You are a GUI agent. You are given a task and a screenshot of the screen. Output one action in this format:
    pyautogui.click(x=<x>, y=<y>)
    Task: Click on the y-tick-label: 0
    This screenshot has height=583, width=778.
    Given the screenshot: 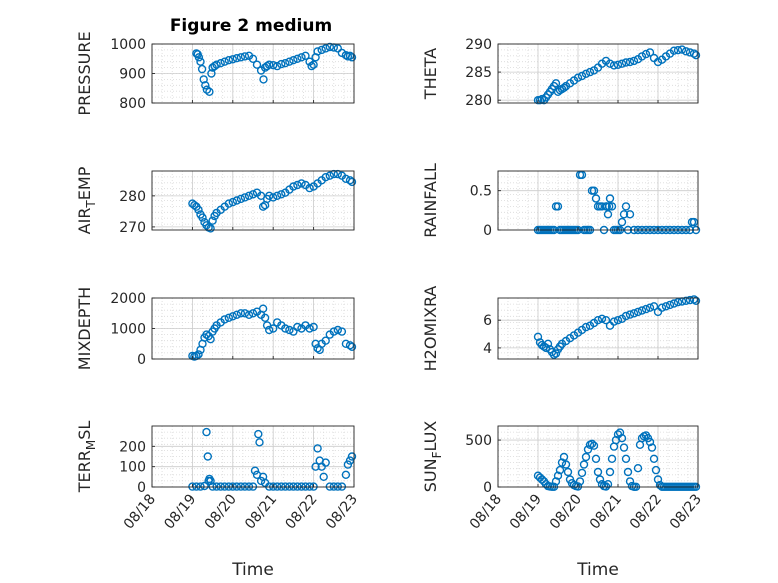 What is the action you would take?
    pyautogui.click(x=141, y=360)
    